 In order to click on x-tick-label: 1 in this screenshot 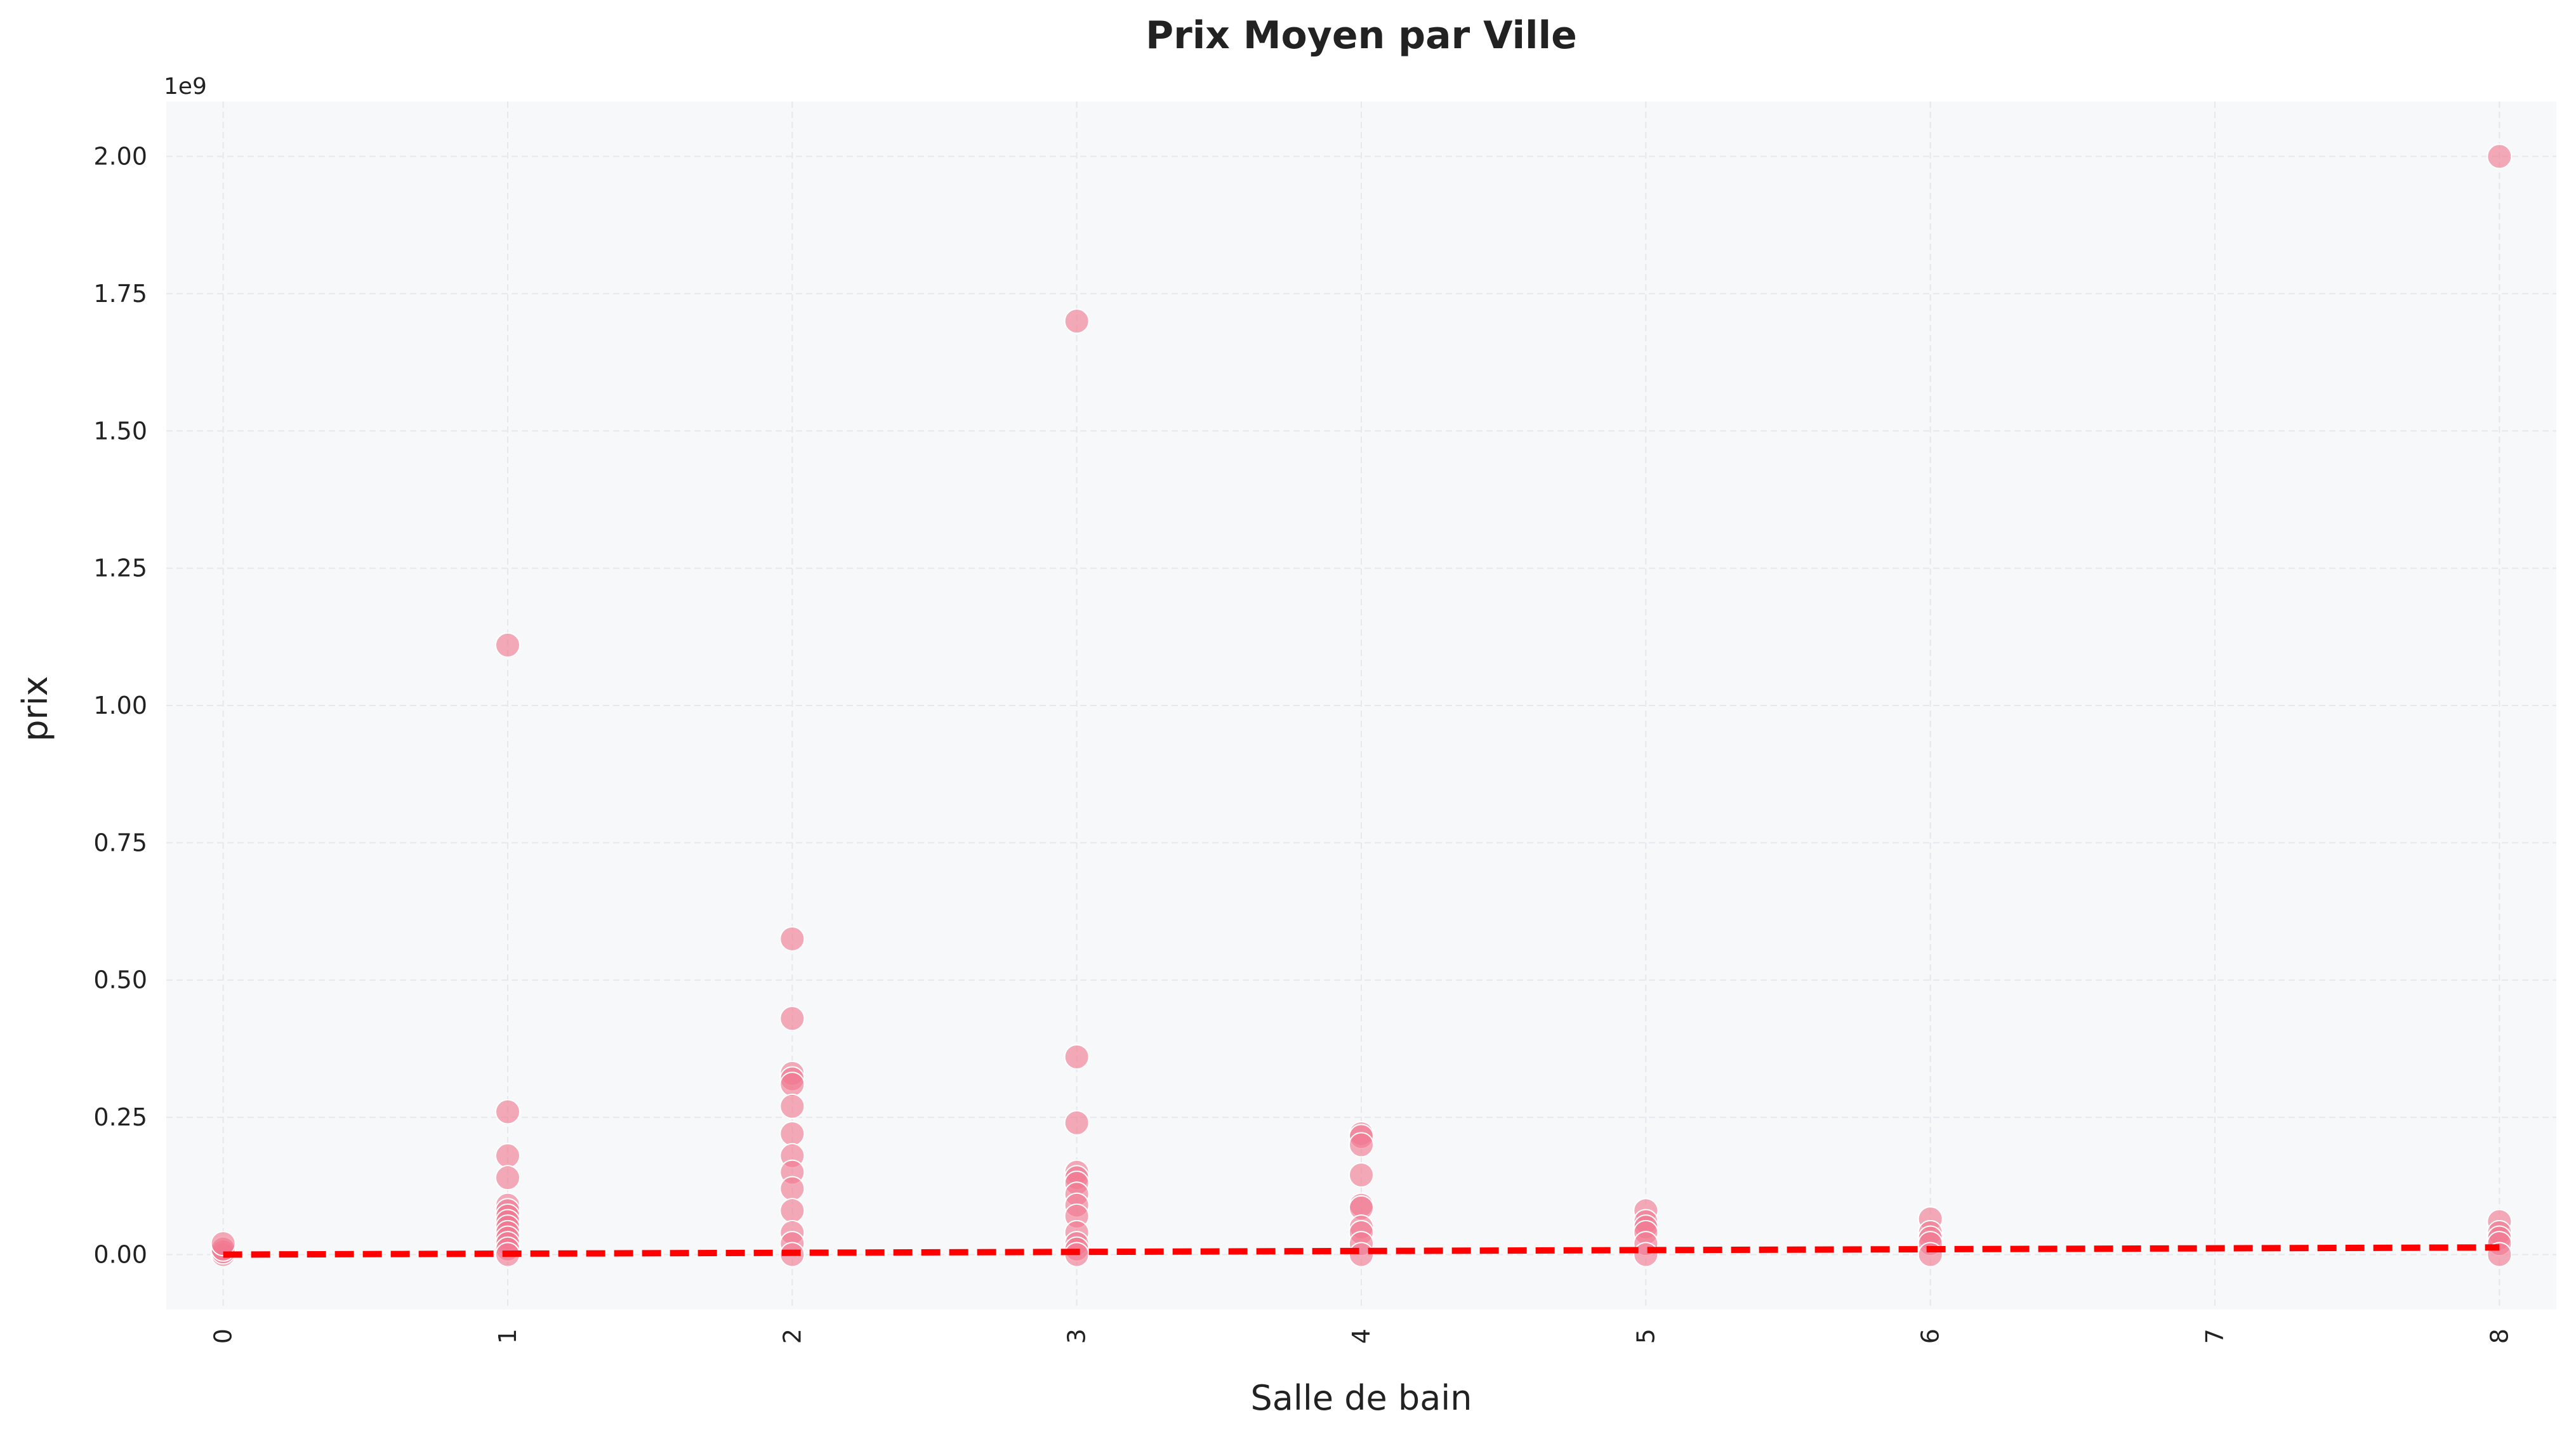, I will do `click(508, 1336)`.